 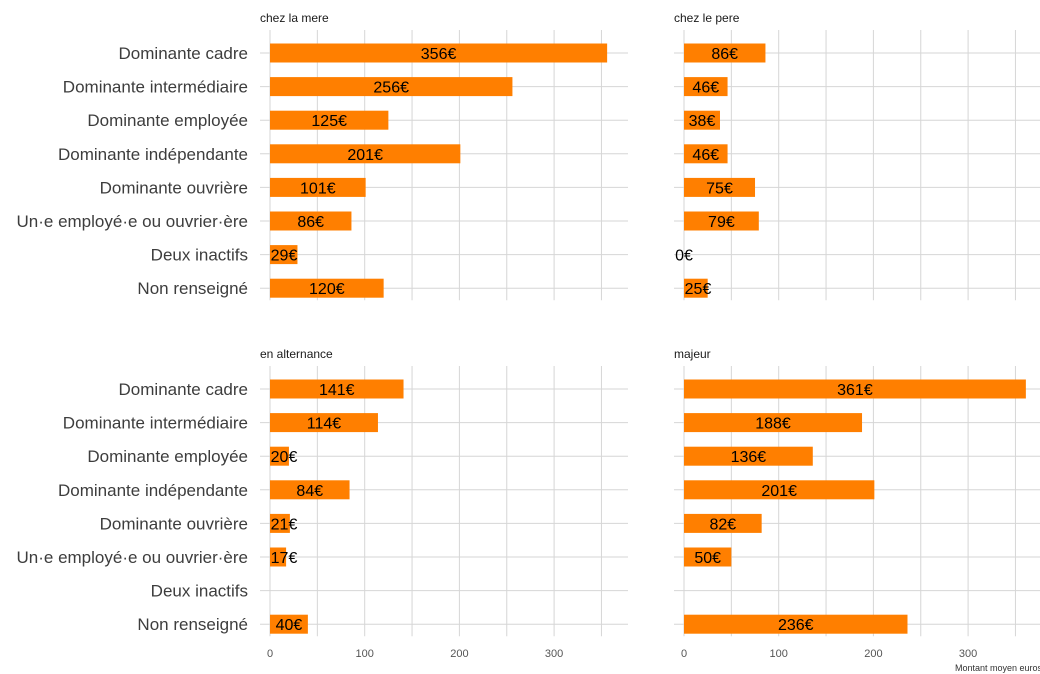 I want to click on panel-title-chez-la-mere: chez la mere, so click(x=294, y=18).